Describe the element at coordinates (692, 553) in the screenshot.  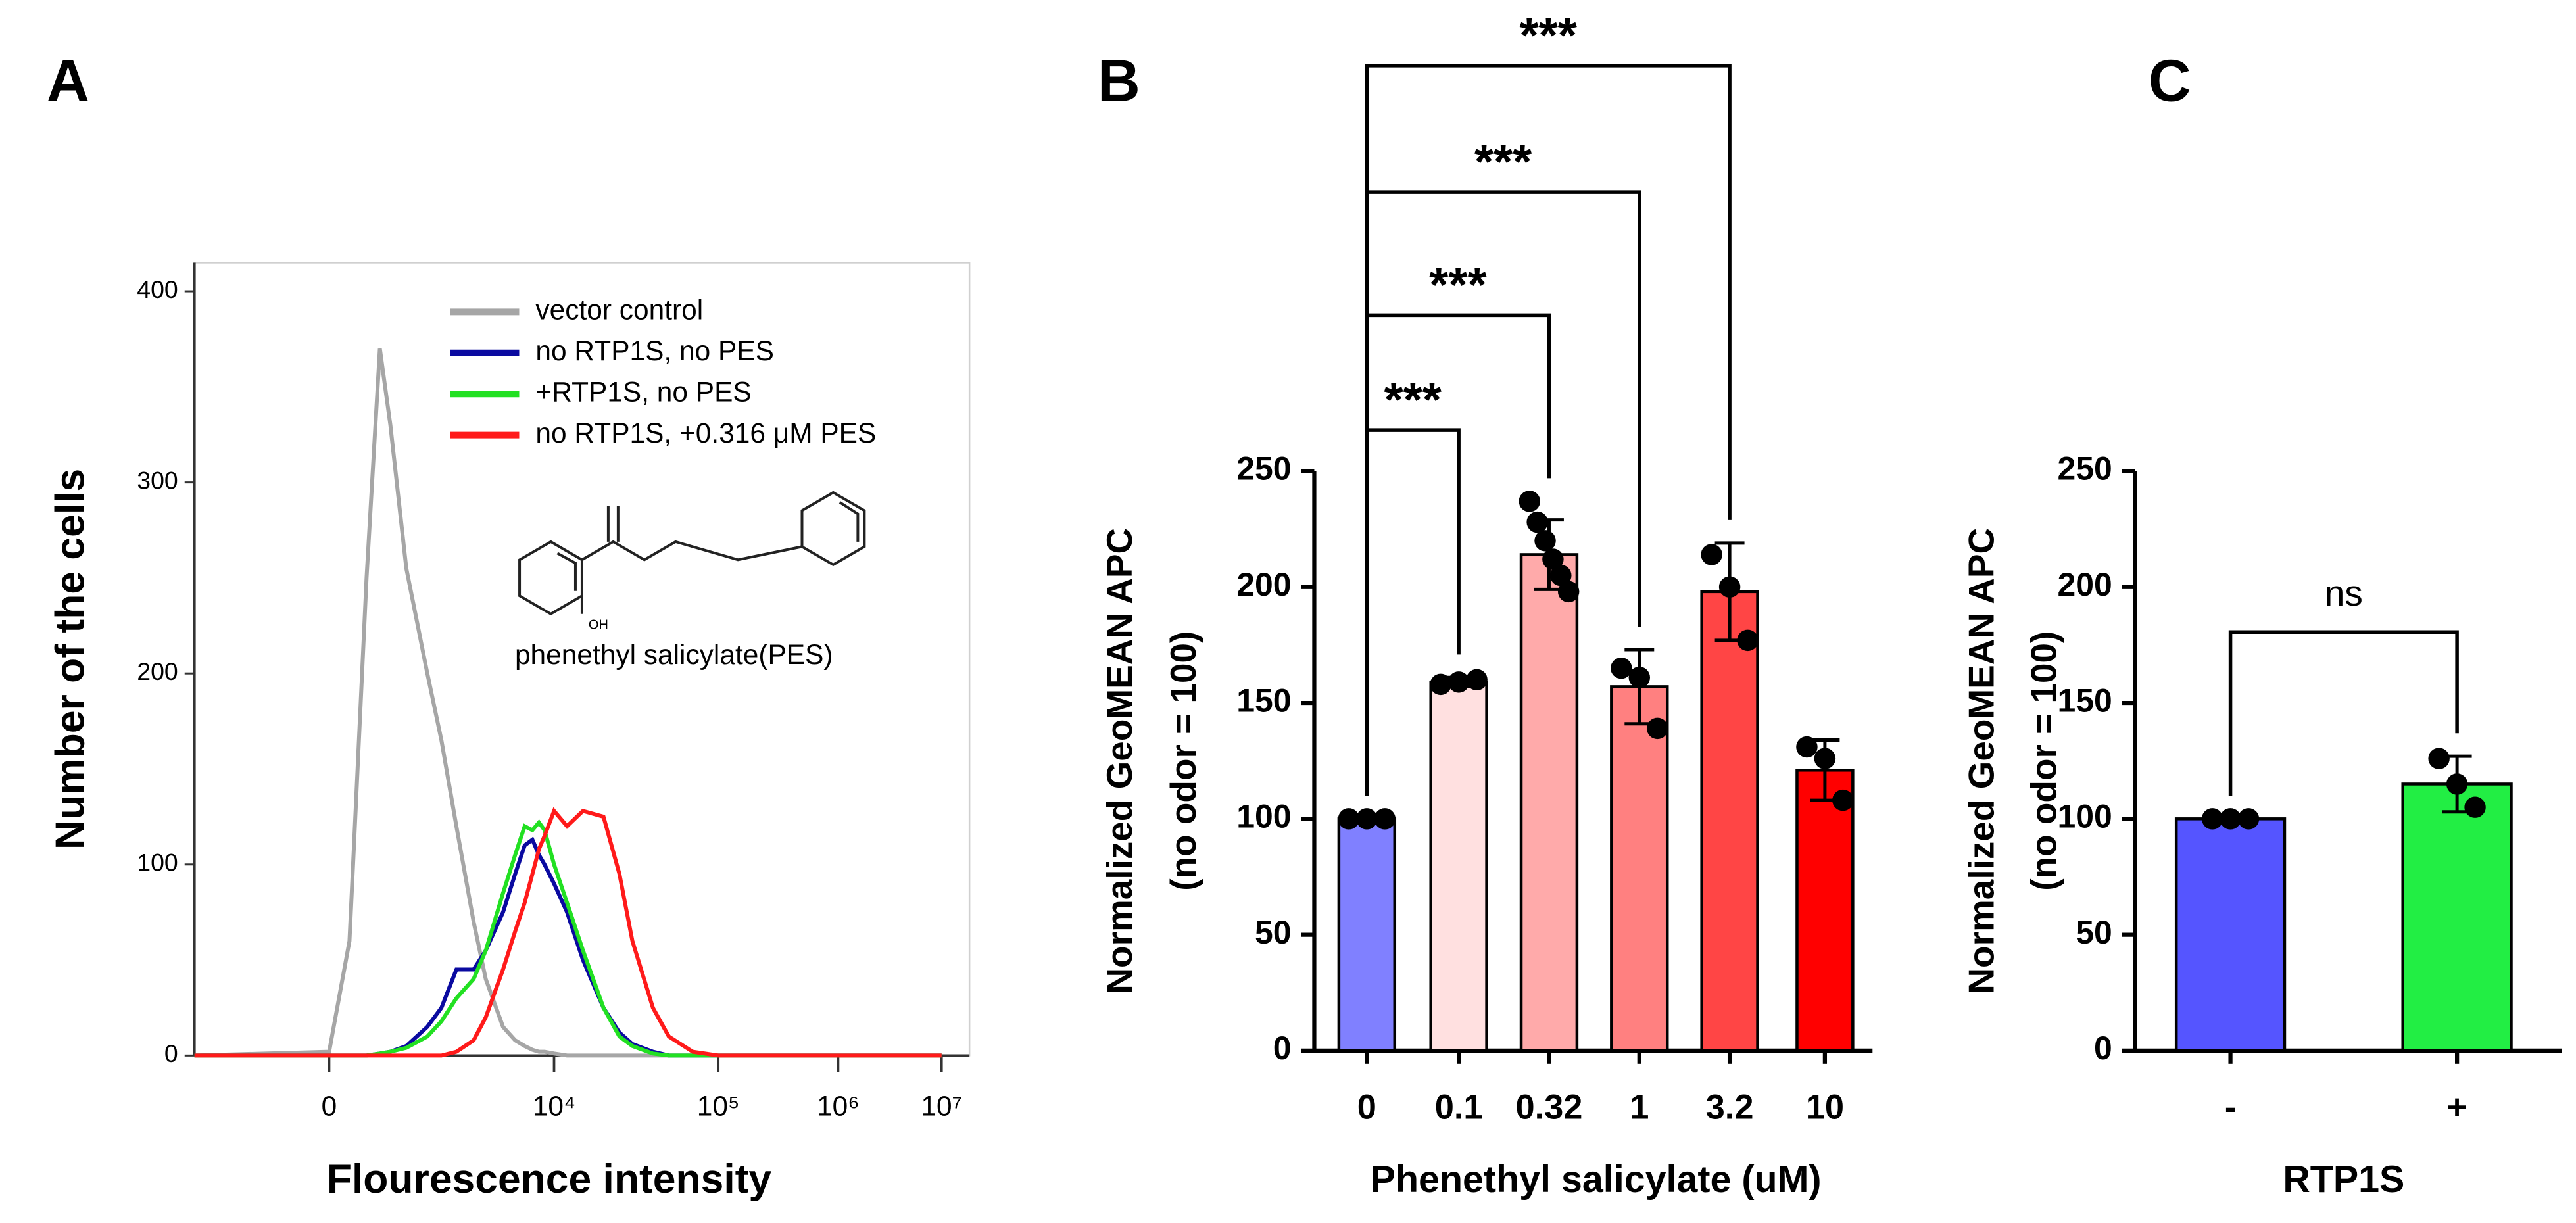
I see `chemical-structure` at that location.